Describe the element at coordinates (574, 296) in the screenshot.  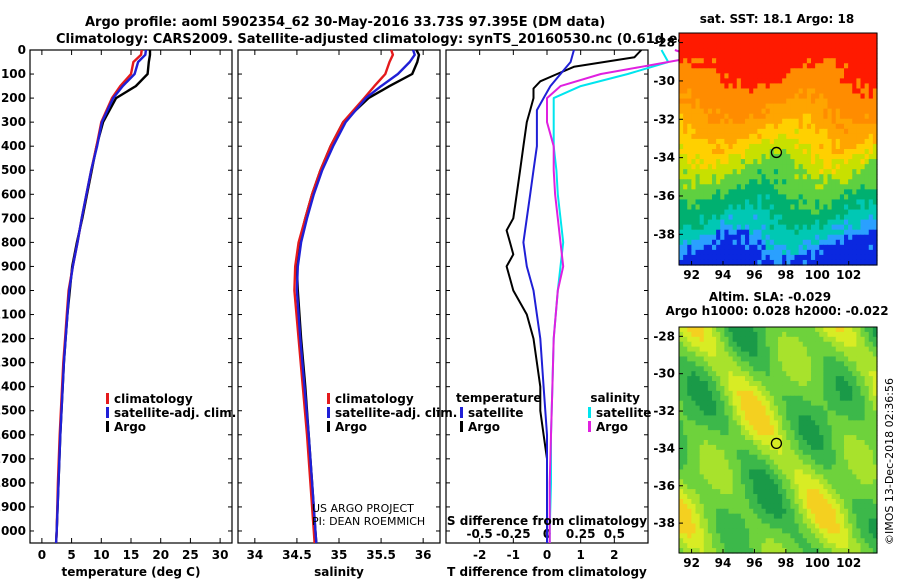
I see `series-line-temperature-argo` at that location.